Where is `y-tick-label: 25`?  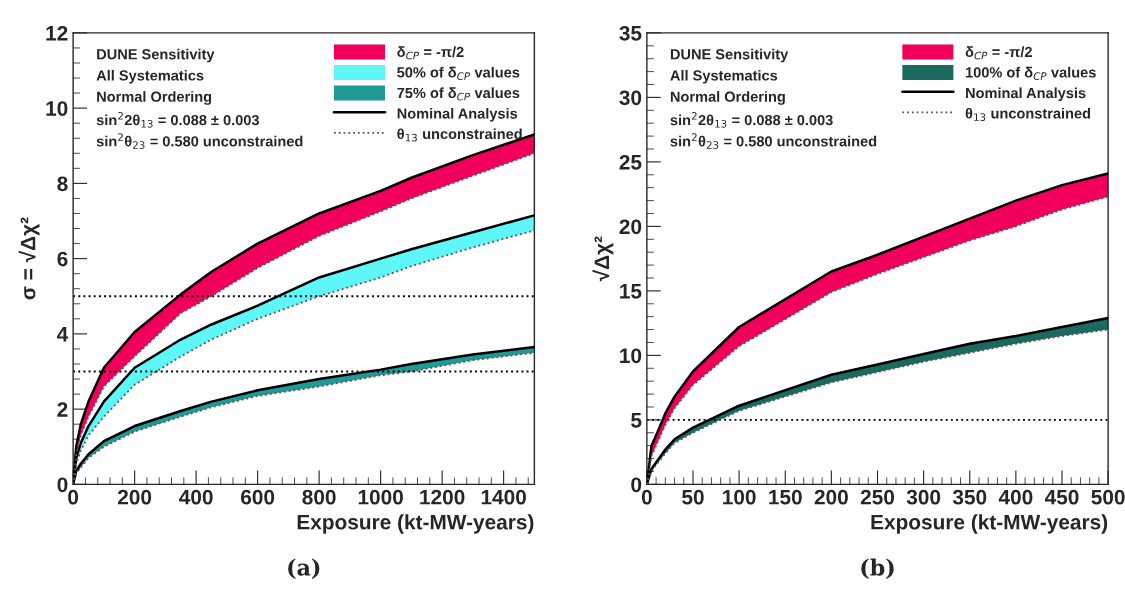
y-tick-label: 25 is located at coordinates (630, 162).